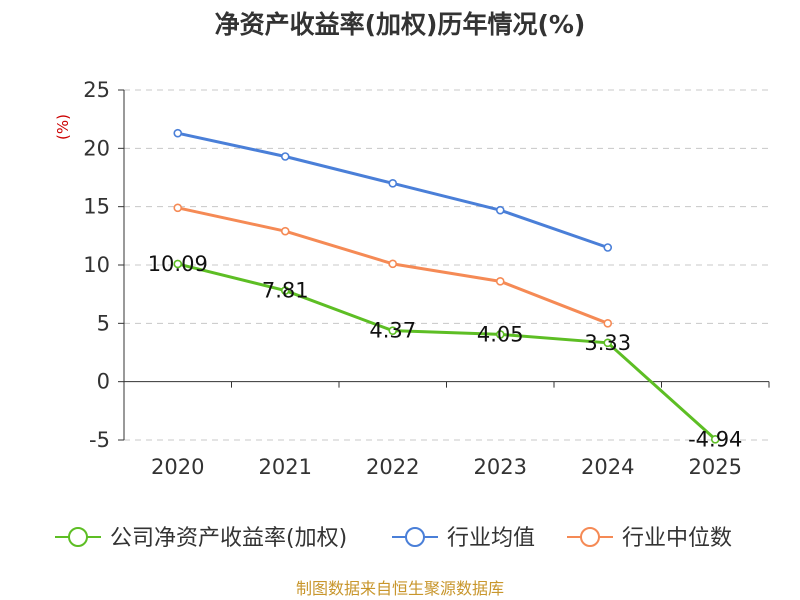 The width and height of the screenshot is (800, 600). Describe the element at coordinates (677, 538) in the screenshot. I see `legend-label: 行业中位数` at that location.